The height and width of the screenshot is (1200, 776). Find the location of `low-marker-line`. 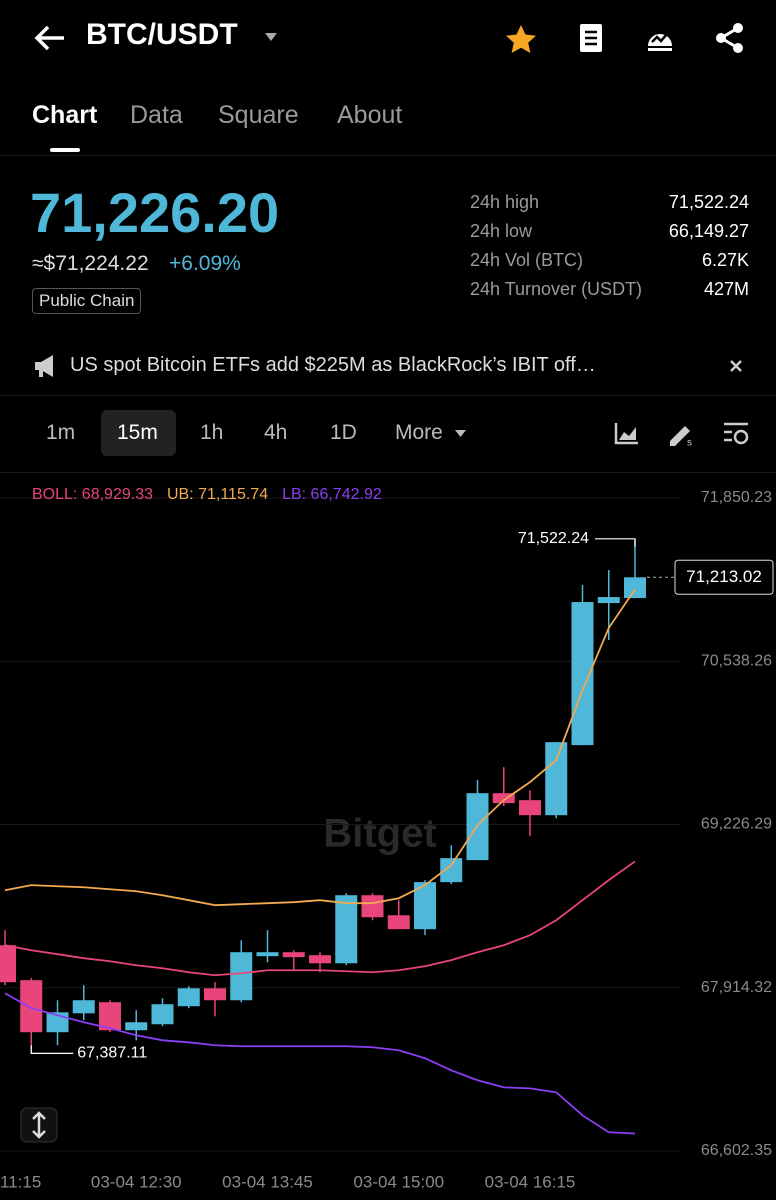

low-marker-line is located at coordinates (52, 1049).